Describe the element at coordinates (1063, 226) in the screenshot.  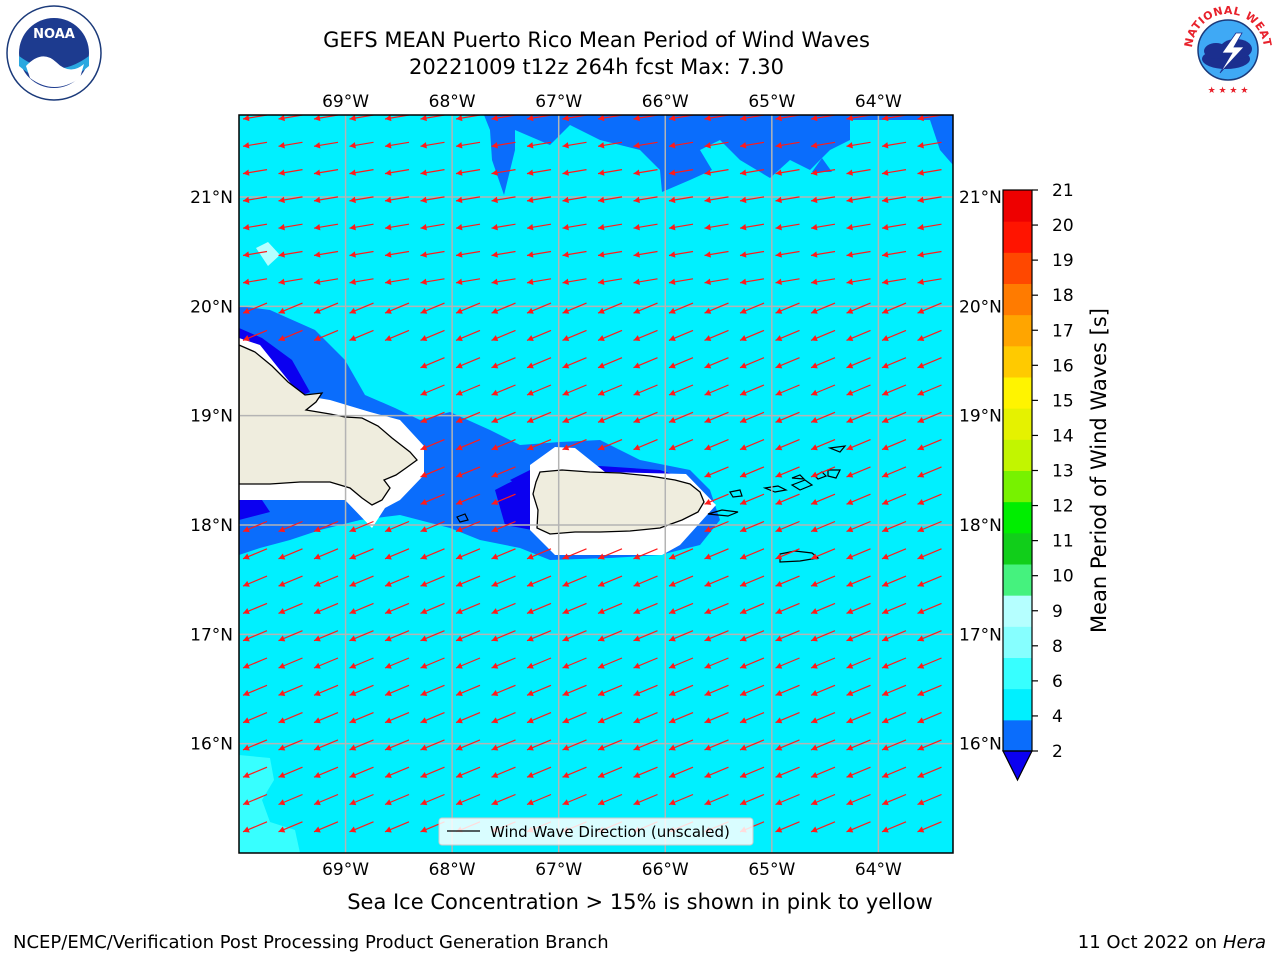
I see `colorbar-tick-label: 20` at that location.